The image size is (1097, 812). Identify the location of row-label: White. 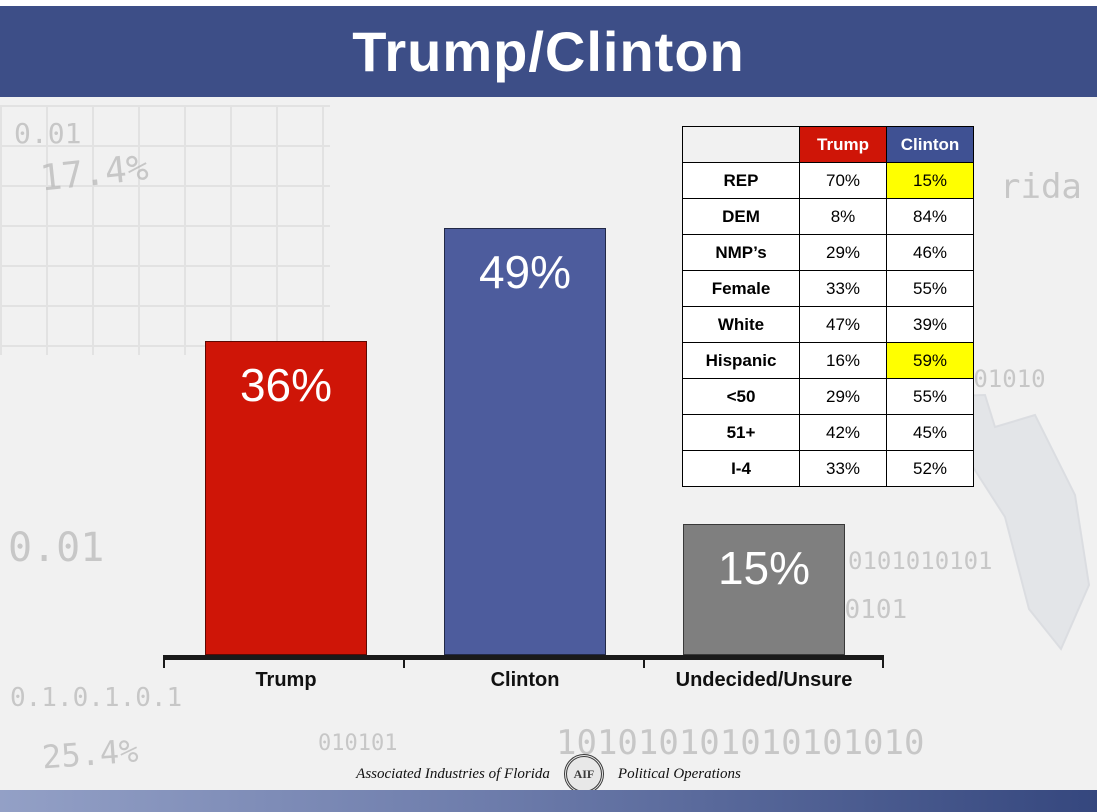
(741, 324).